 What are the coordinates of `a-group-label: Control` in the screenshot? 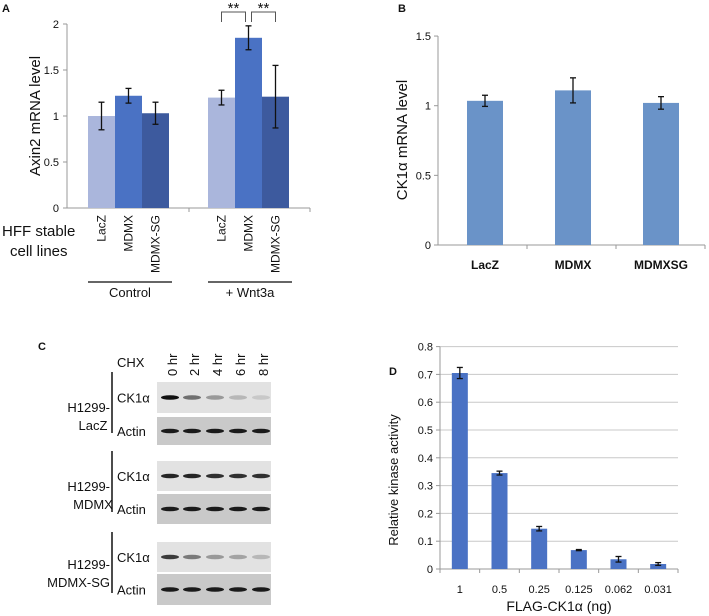 It's located at (130, 292).